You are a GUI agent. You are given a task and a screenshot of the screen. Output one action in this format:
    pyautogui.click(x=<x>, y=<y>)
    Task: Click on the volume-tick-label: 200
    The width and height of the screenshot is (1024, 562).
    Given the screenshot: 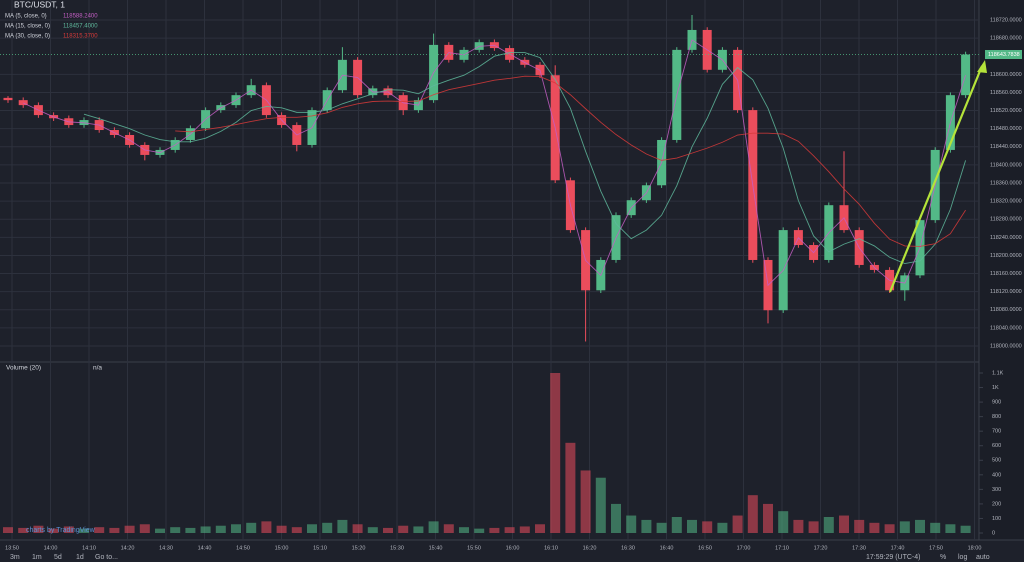 What is the action you would take?
    pyautogui.click(x=996, y=504)
    